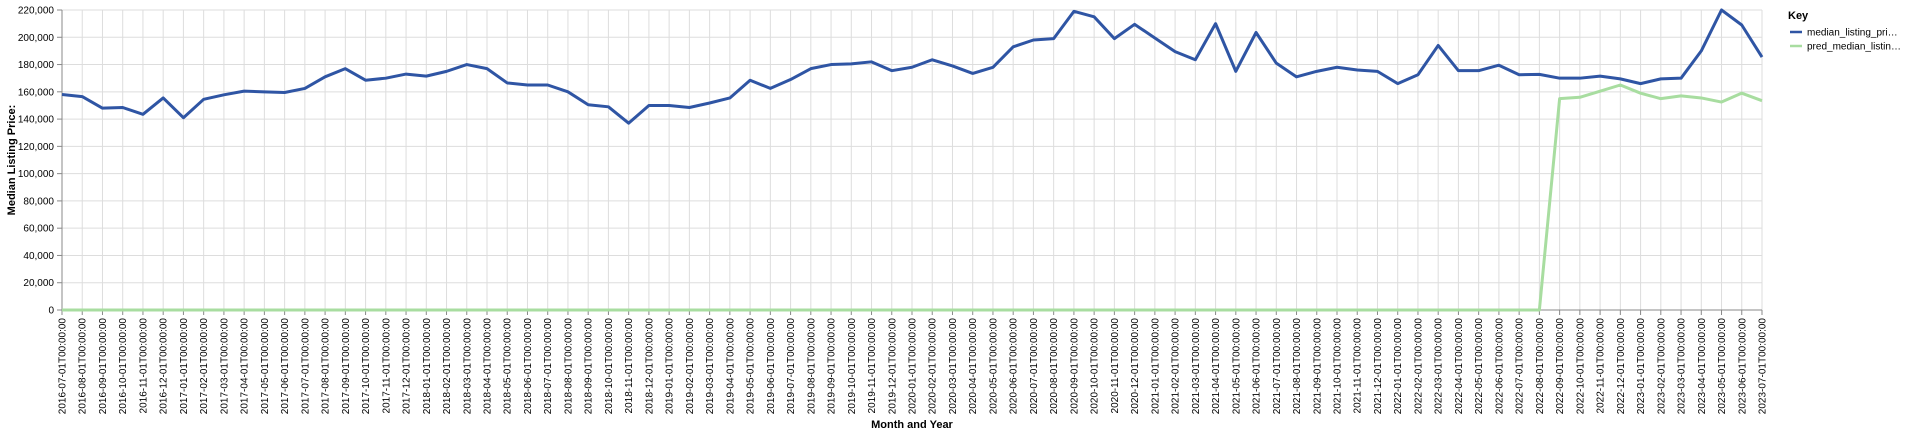  I want to click on x-tick-label: 2019-05-01T00:00:00, so click(751, 366).